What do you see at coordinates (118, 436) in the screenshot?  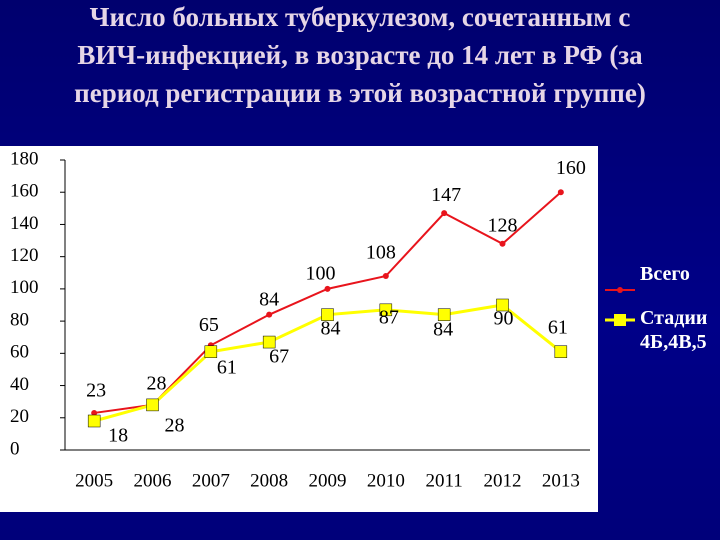 I see `data-label: 18` at bounding box center [118, 436].